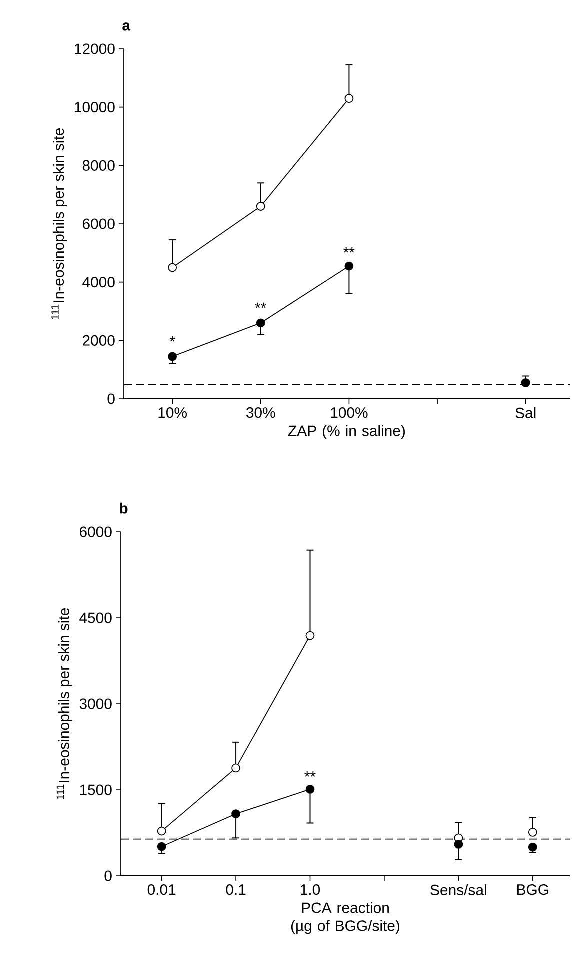 Image resolution: width=572 pixels, height=973 pixels. I want to click on y-tick-label: 4500, so click(96, 618).